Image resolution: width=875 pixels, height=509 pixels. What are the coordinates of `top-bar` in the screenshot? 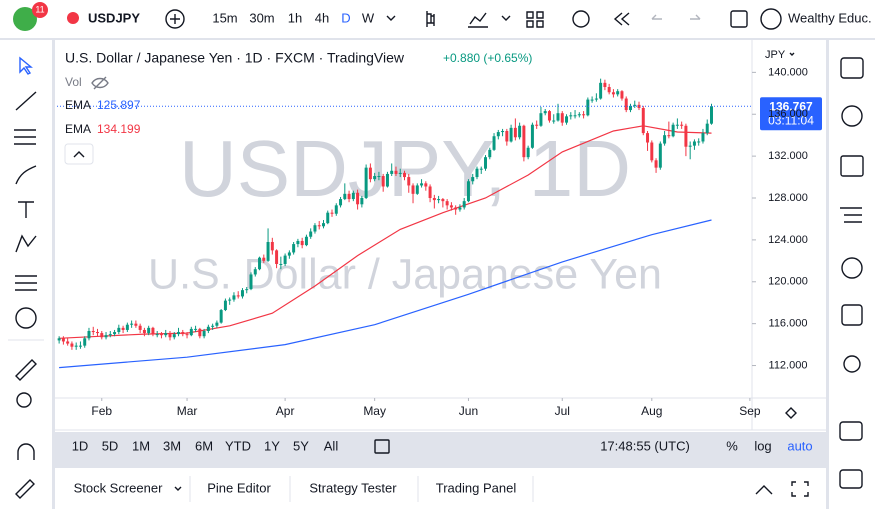 It's located at (437, 19).